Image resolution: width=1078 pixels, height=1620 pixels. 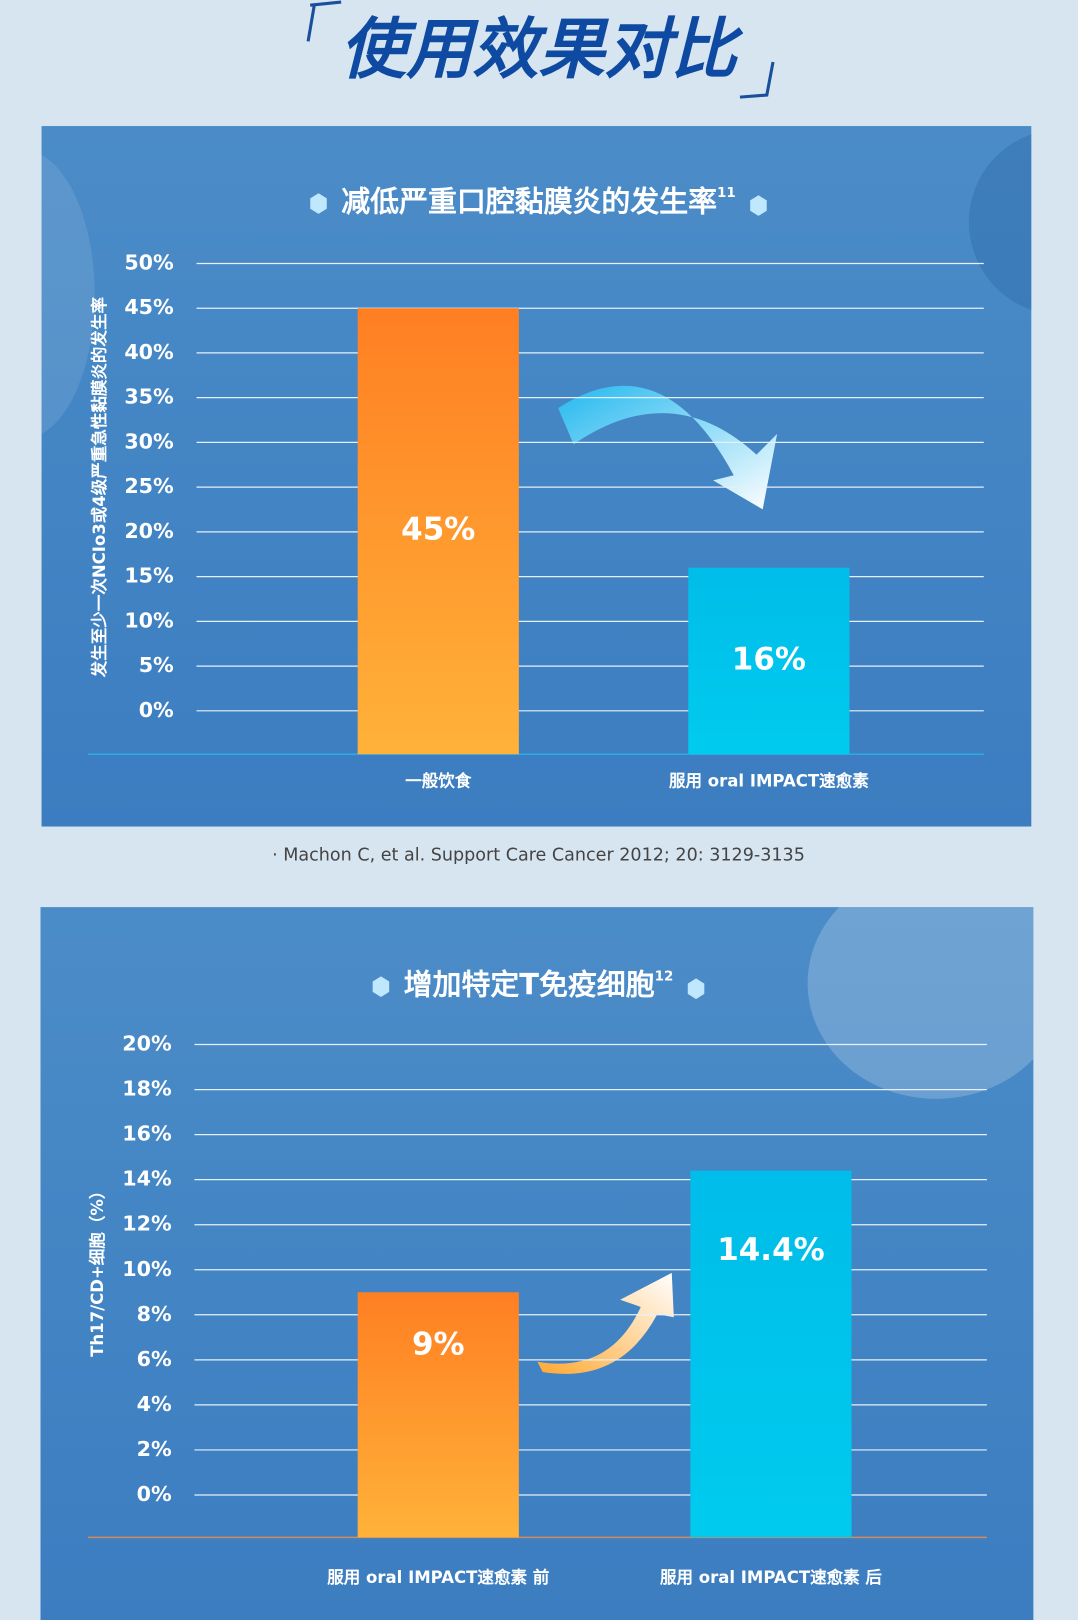 What do you see at coordinates (438, 1577) in the screenshot?
I see `x-tick-label: 服用 oral IMPACT速愈素 前` at bounding box center [438, 1577].